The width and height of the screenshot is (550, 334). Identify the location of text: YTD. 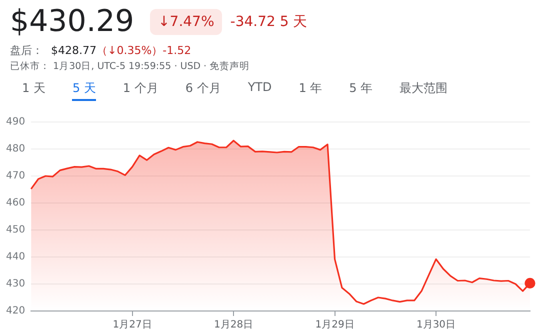
(260, 88).